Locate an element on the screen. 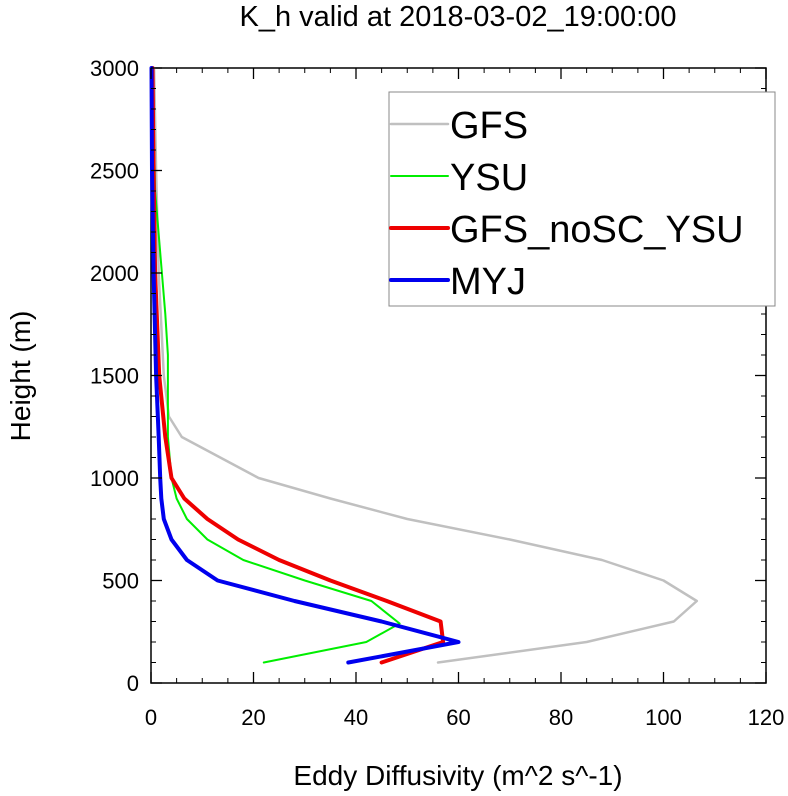  legend-label-ysu: YSU is located at coordinates (489, 178).